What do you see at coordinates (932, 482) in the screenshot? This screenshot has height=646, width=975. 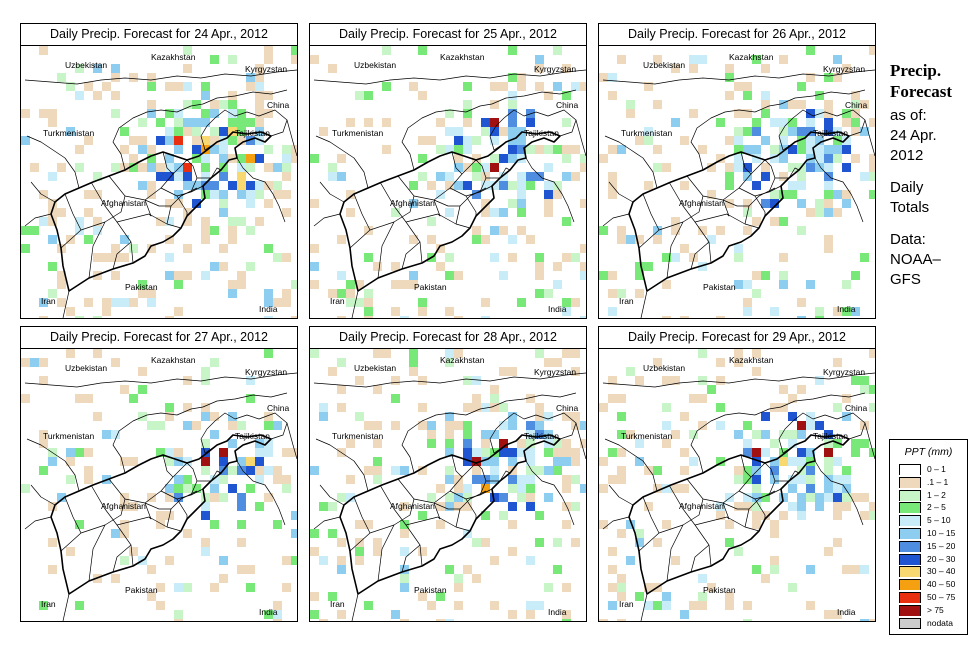 I see `legend-item: .1 – 1` at bounding box center [932, 482].